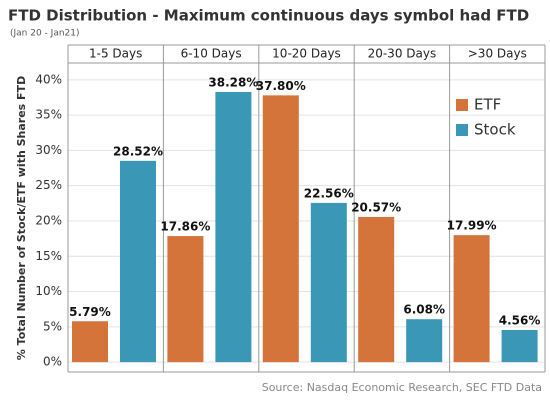 The image size is (550, 403). What do you see at coordinates (233, 82) in the screenshot?
I see `value-label: 38.28%` at bounding box center [233, 82].